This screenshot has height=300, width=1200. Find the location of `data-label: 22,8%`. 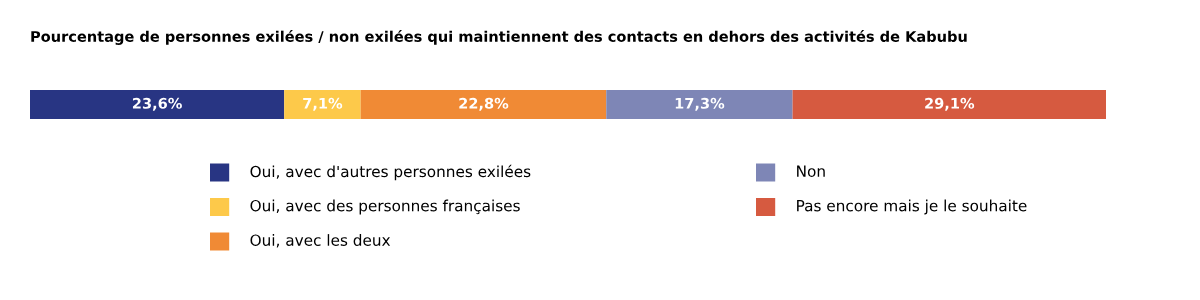

data-label: 22,8% is located at coordinates (484, 104).